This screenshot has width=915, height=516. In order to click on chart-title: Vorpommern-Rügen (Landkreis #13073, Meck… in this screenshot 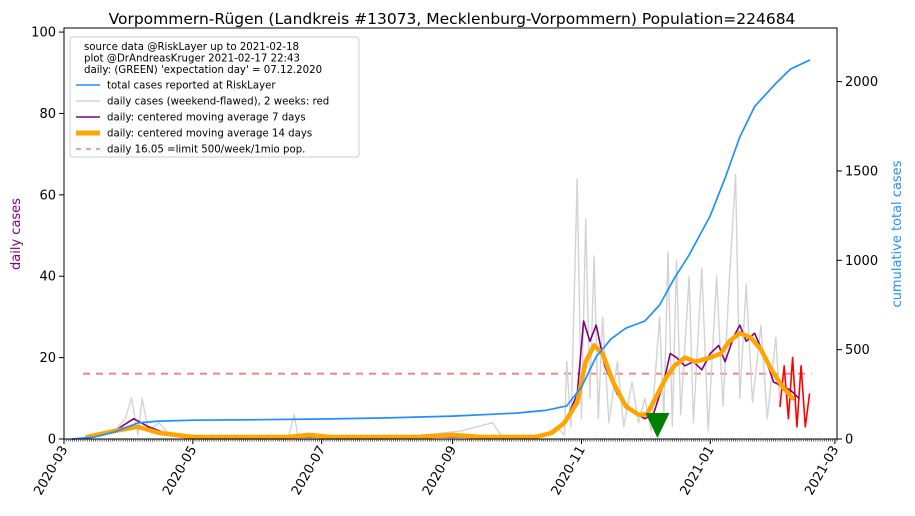, I will do `click(452, 19)`.